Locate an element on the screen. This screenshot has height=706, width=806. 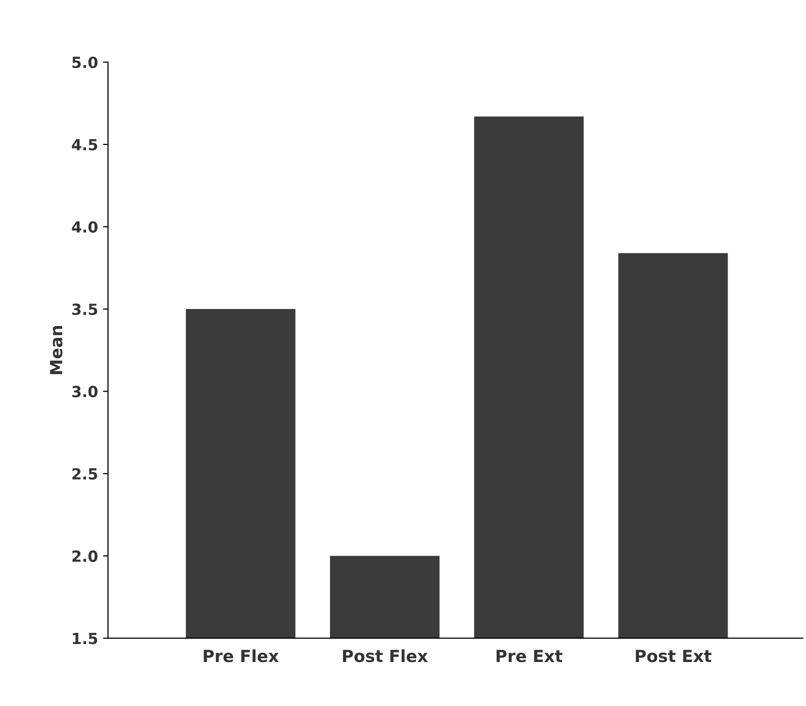
x-tick-label: Post Flex is located at coordinates (385, 655).